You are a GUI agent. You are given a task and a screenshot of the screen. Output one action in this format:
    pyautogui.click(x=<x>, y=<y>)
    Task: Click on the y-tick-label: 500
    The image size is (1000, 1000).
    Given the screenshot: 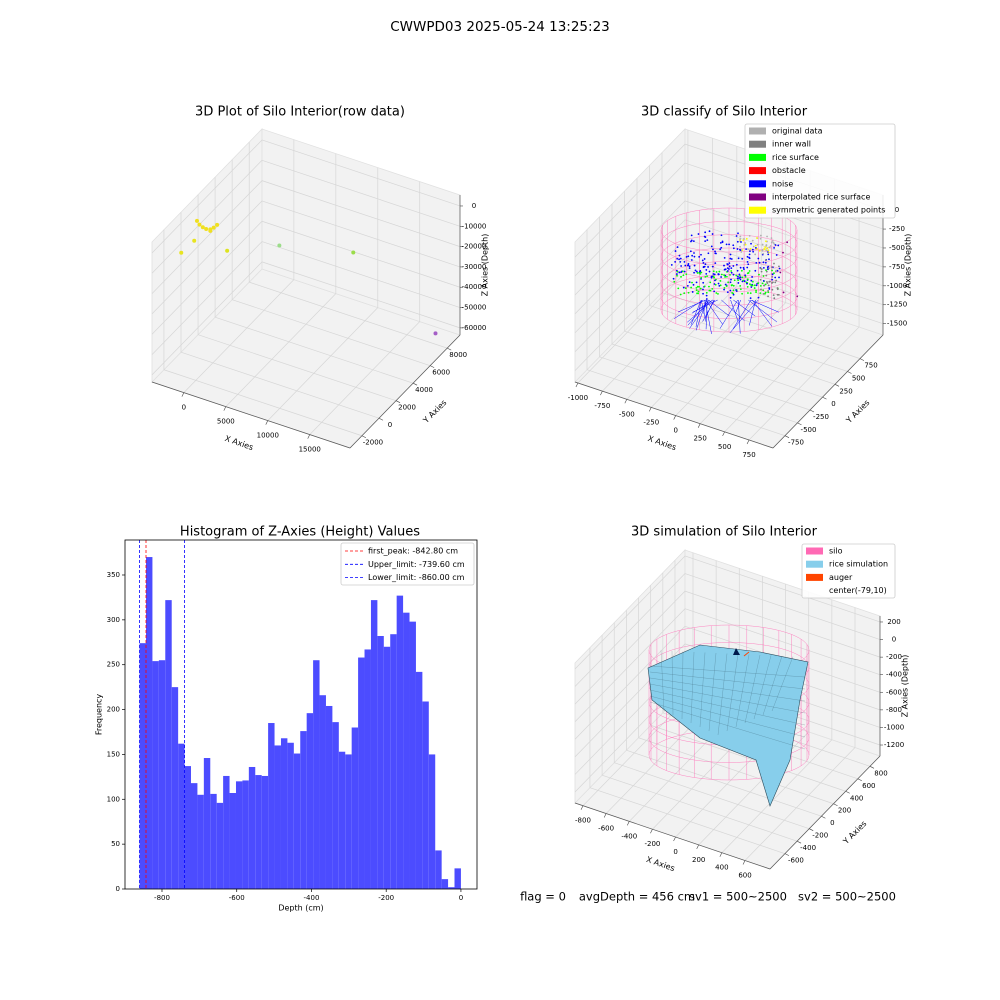 What is the action you would take?
    pyautogui.click(x=858, y=378)
    